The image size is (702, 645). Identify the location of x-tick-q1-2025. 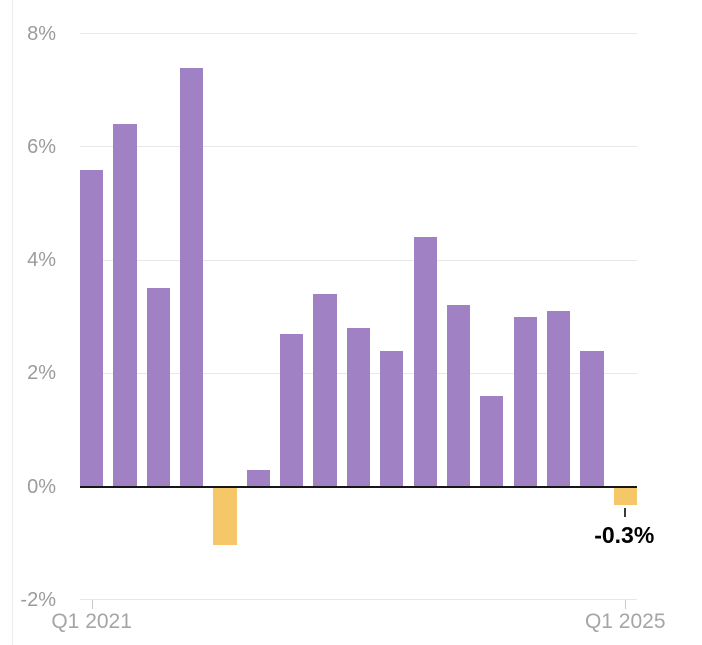
(626, 604).